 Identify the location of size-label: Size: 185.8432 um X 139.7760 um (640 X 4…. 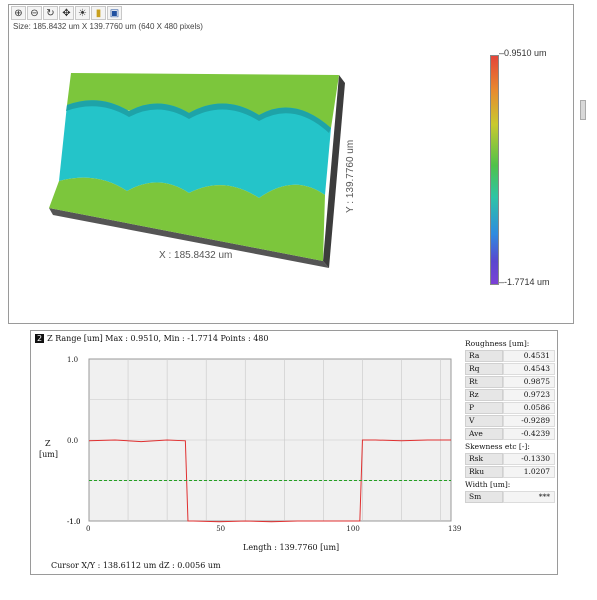
(108, 26).